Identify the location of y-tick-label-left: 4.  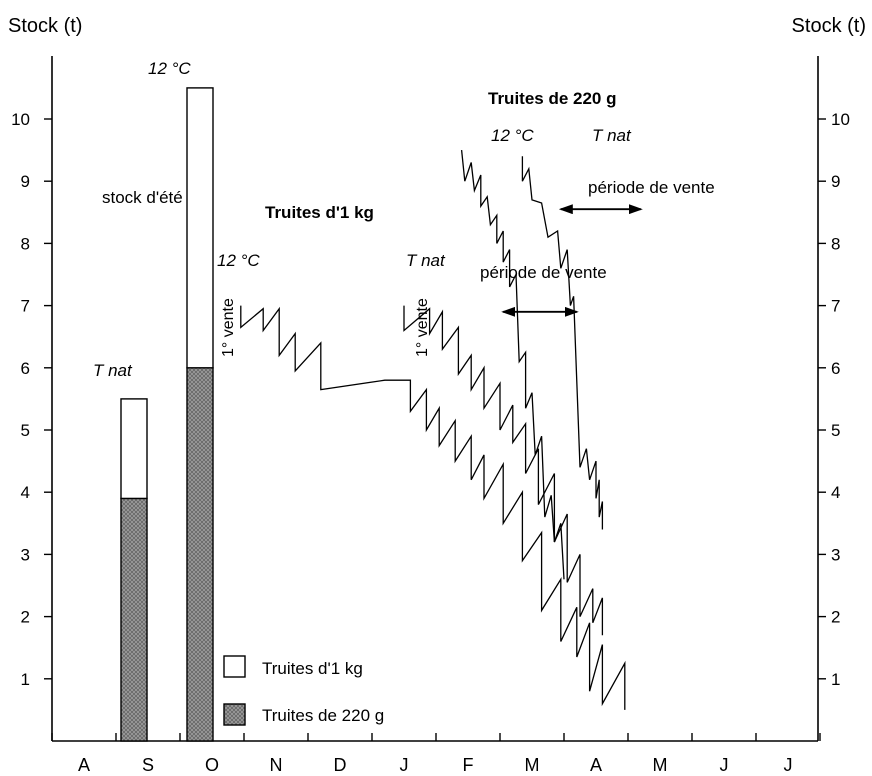
(25, 492).